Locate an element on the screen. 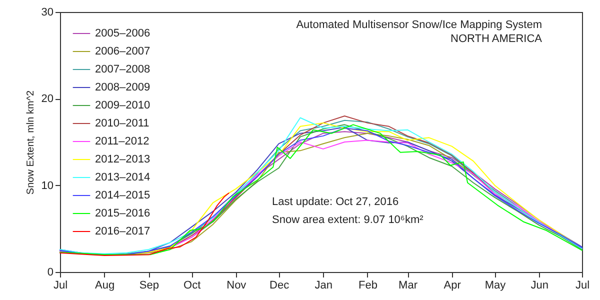 This screenshot has height=300, width=600. legend-label: 2014–2015 is located at coordinates (122, 196).